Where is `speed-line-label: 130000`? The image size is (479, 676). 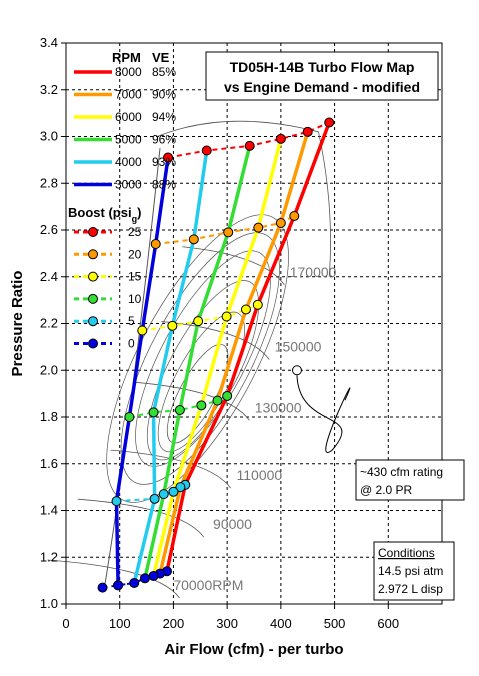
speed-line-label: 130000 is located at coordinates (278, 407).